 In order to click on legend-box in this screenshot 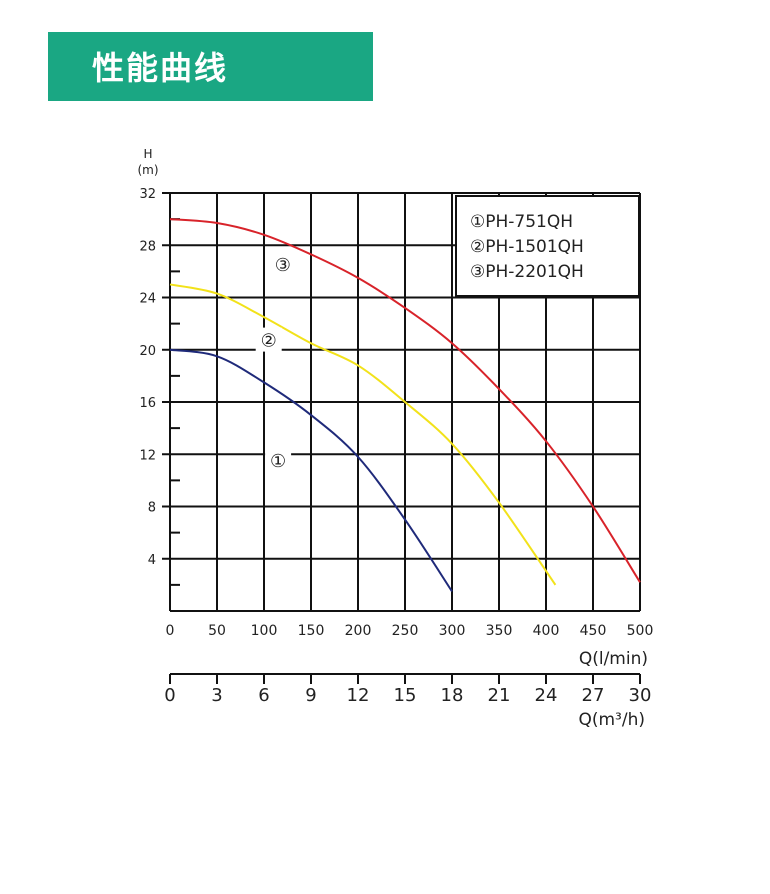, I will do `click(547, 246)`.